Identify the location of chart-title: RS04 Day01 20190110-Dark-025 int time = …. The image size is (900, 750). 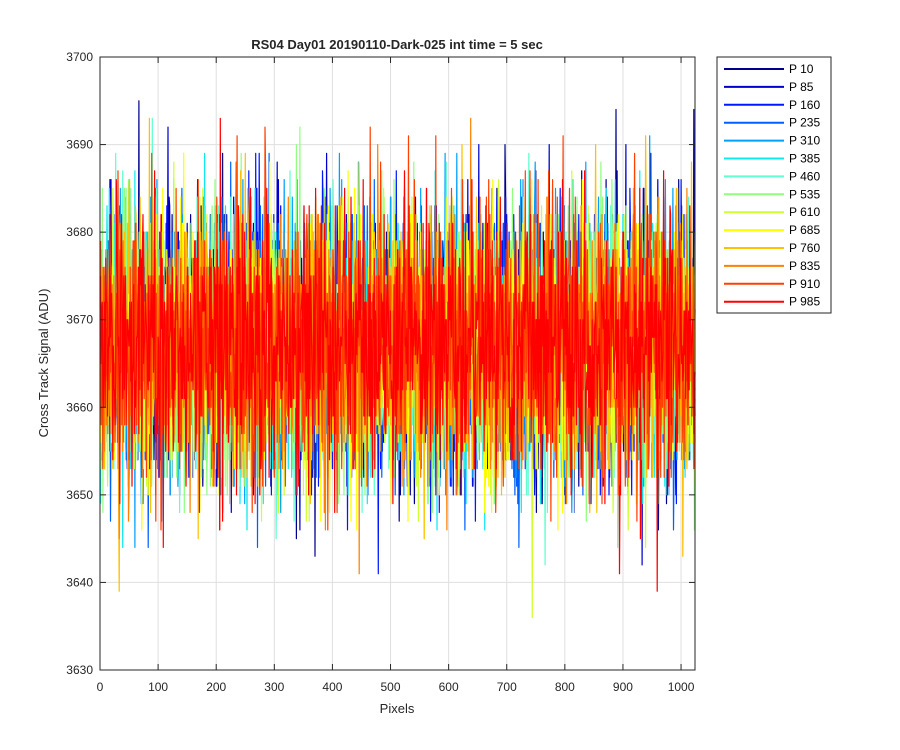
(397, 44).